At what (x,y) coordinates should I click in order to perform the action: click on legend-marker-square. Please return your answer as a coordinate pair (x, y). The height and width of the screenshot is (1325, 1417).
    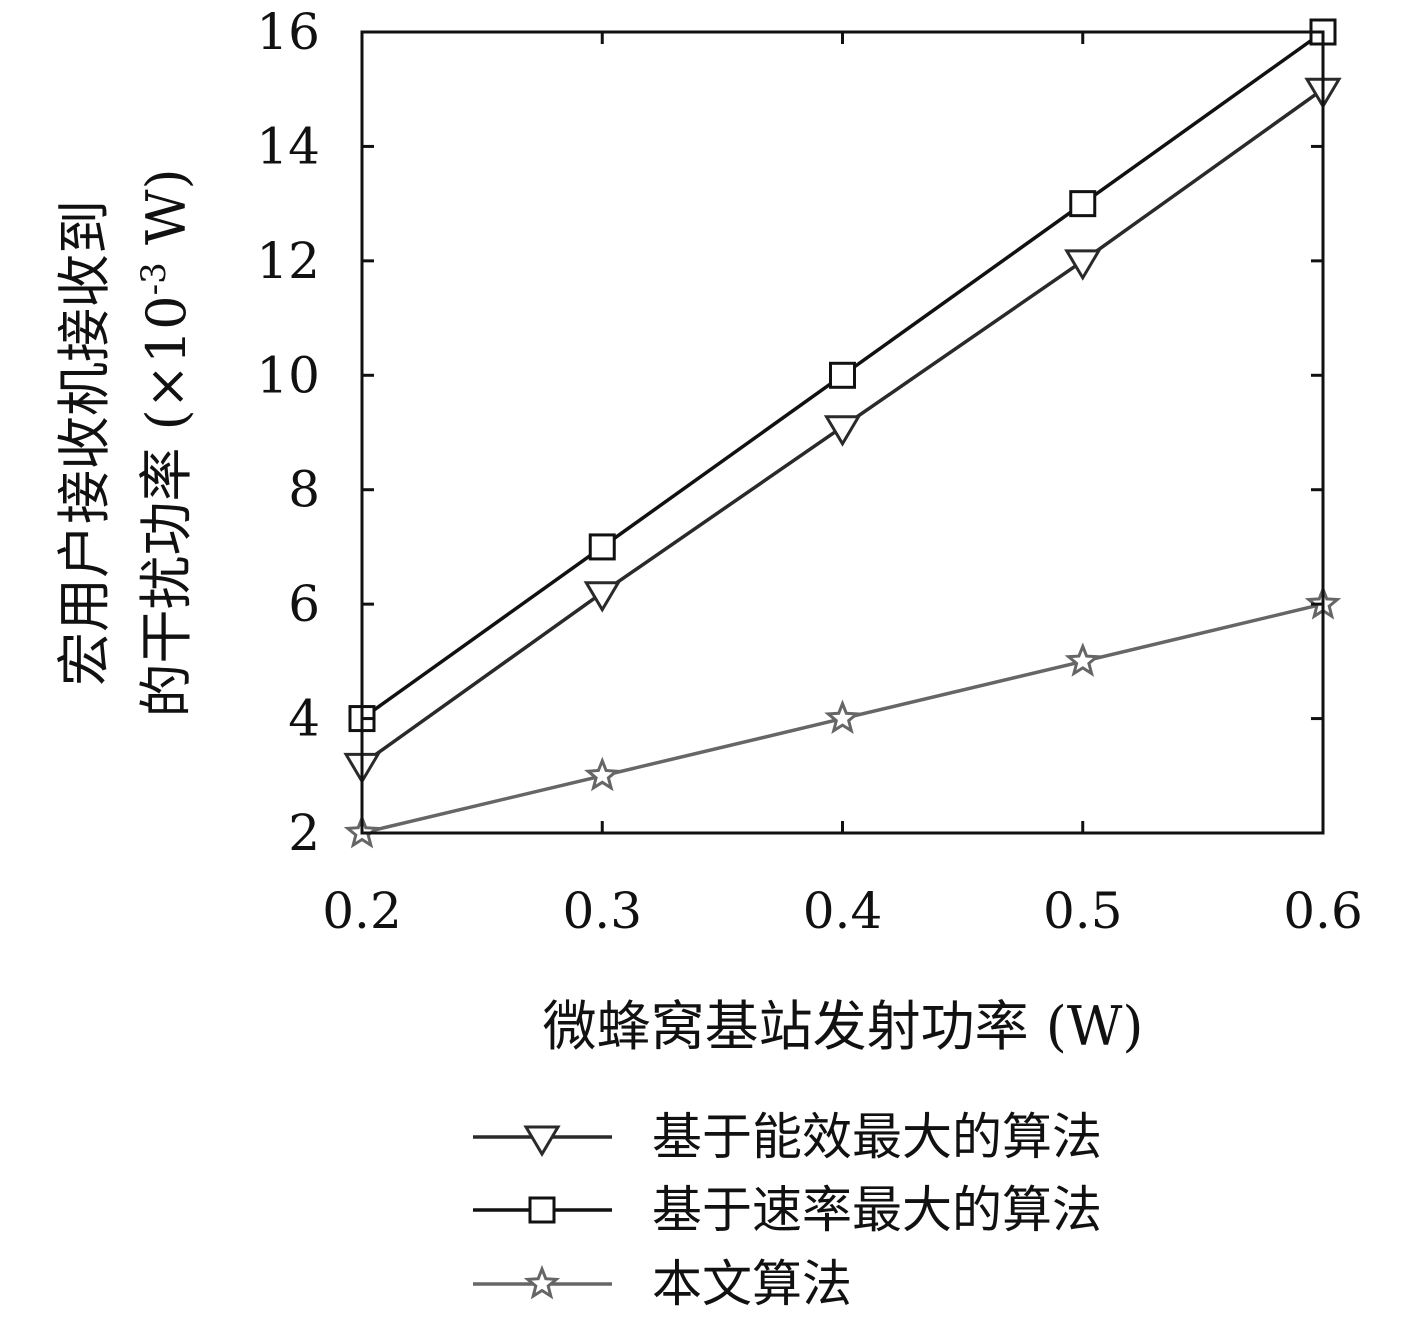
    Looking at the image, I should click on (542, 1210).